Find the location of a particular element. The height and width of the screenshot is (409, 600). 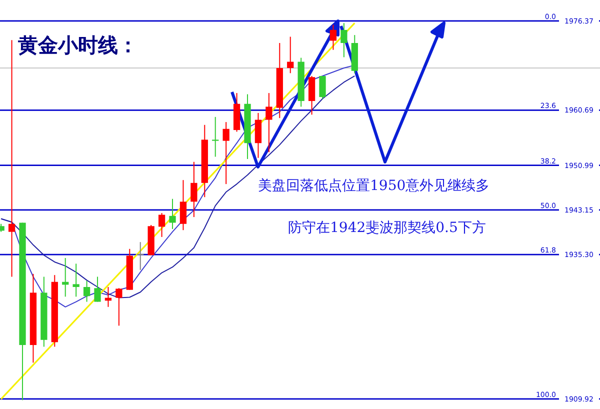

annotation: 防守在1942斐波那契线0.5下方 is located at coordinates (387, 228).